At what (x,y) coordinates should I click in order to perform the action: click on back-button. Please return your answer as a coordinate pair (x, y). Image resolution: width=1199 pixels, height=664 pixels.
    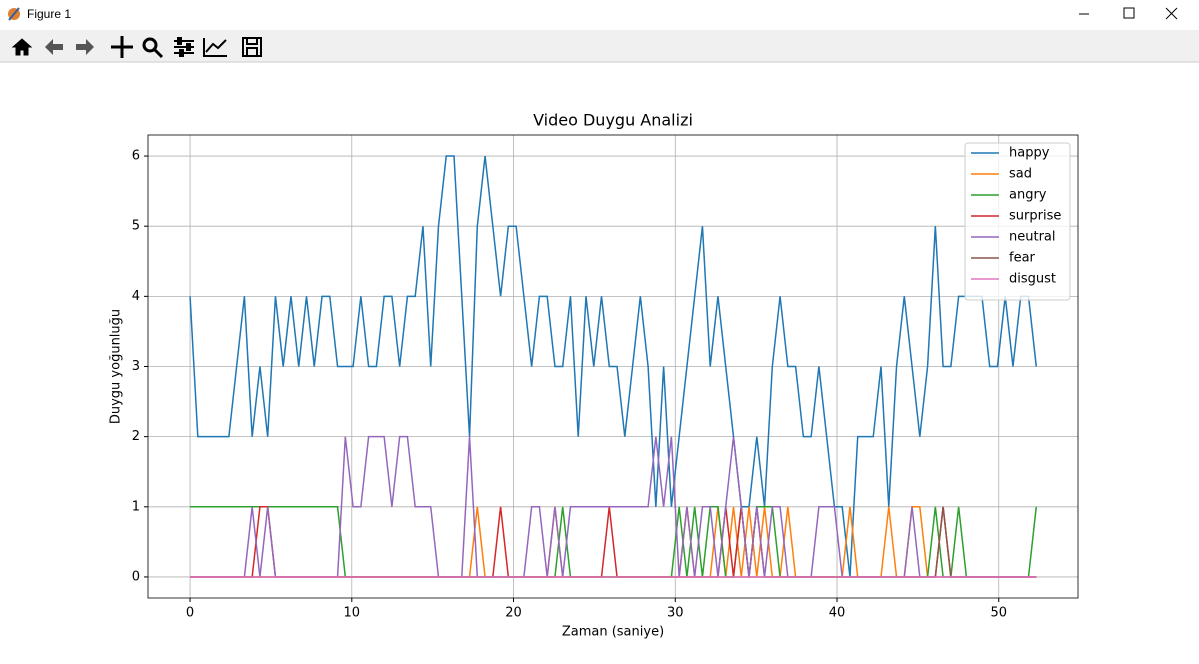
    Looking at the image, I should click on (54, 47).